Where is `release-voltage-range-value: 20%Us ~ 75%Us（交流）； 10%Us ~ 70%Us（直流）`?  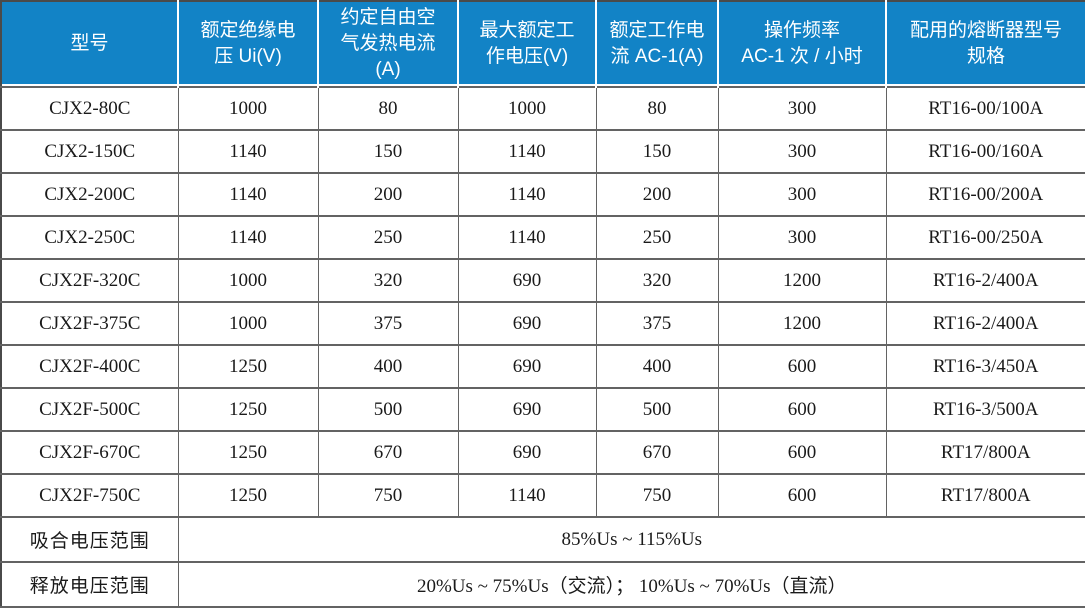 release-voltage-range-value: 20%Us ~ 75%Us（交流）； 10%Us ~ 70%Us（直流） is located at coordinates (631, 584).